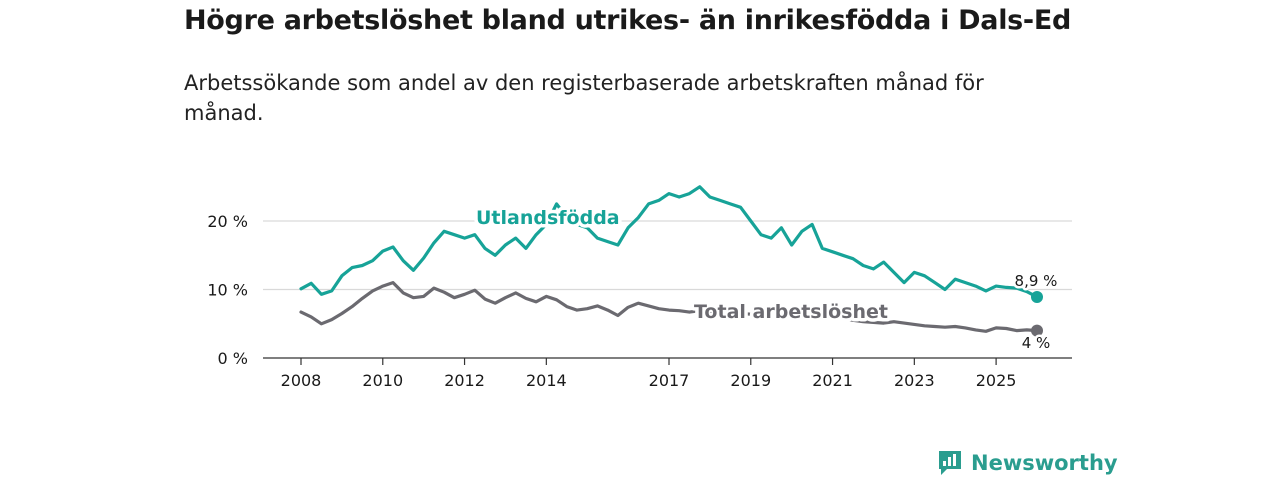 The height and width of the screenshot is (480, 1280). I want to click on x-tick-label: 2021, so click(832, 380).